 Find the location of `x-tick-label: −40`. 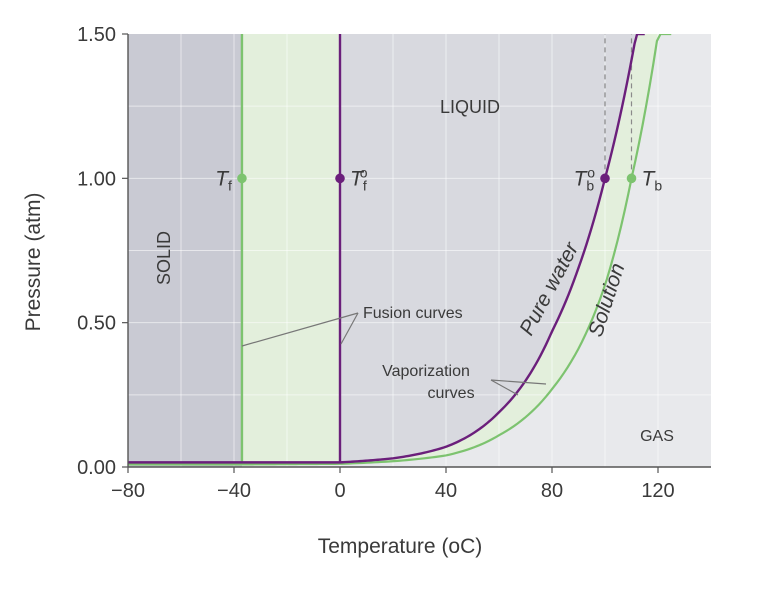

x-tick-label: −40 is located at coordinates (234, 491).